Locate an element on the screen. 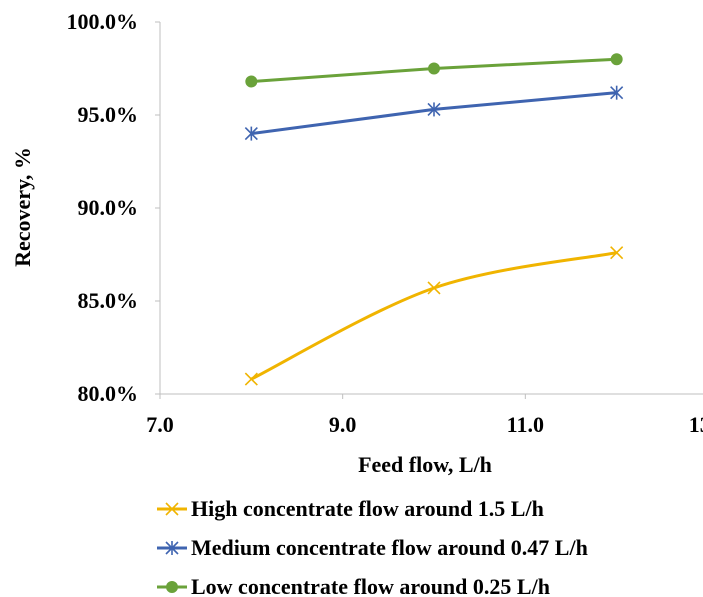 The width and height of the screenshot is (703, 597). legend-item: High concentrate flow around 1.5 L/h is located at coordinates (350, 508).